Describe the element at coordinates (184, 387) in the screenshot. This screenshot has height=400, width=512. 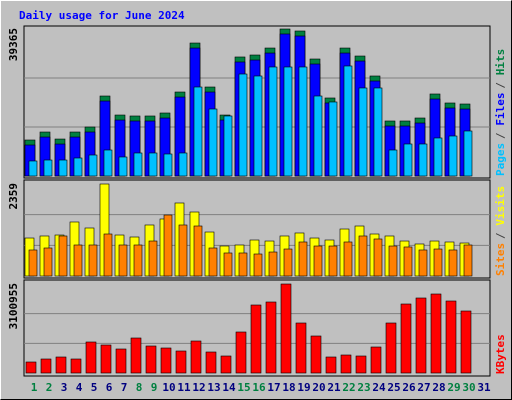
I see `x-tick-label: 11` at that location.